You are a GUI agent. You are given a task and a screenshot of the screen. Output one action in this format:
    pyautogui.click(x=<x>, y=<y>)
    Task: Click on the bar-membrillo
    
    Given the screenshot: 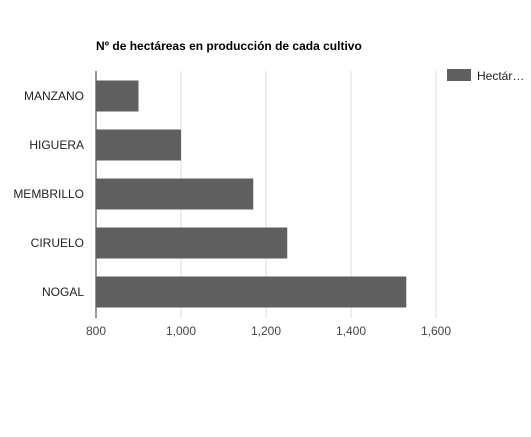 What is the action you would take?
    pyautogui.click(x=175, y=194)
    